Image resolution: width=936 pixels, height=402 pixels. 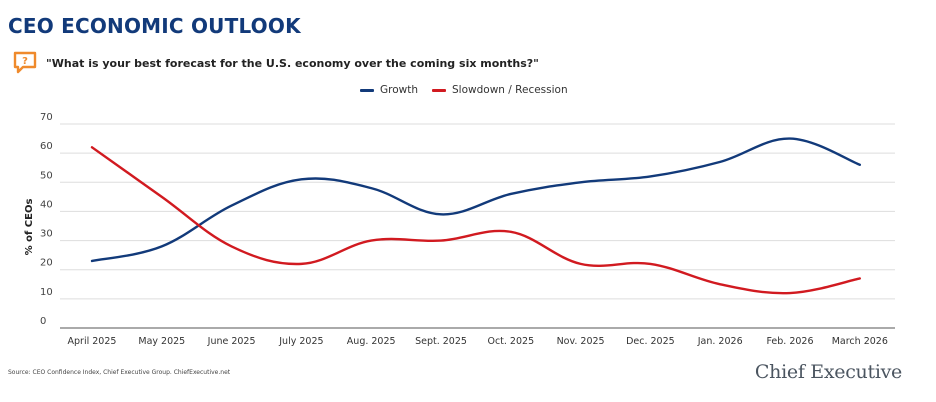 What do you see at coordinates (46, 175) in the screenshot?
I see `y-tick-label: 50` at bounding box center [46, 175].